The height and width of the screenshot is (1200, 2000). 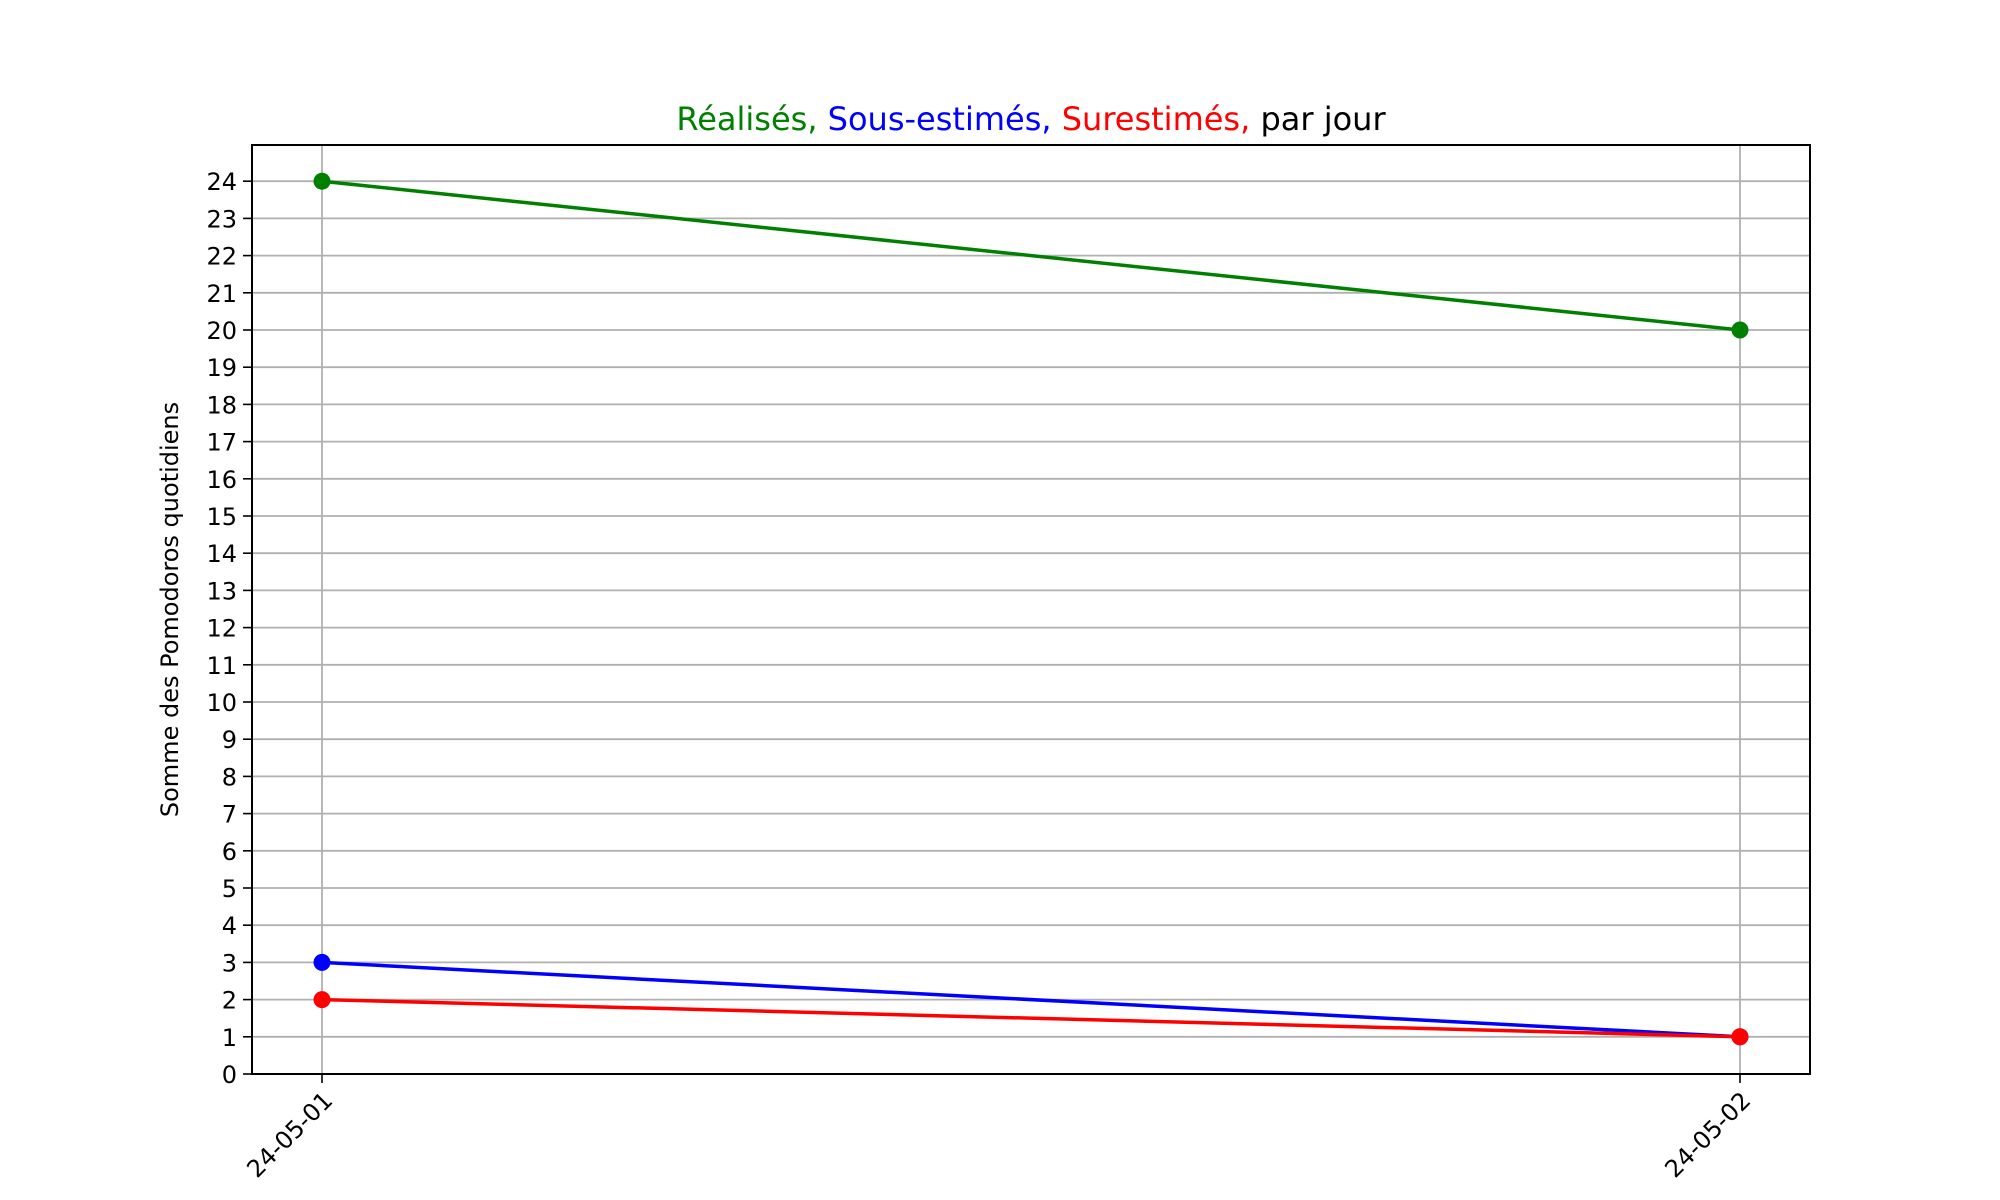 I want to click on chart-title-part: Sous-estimés,, so click(x=934, y=119).